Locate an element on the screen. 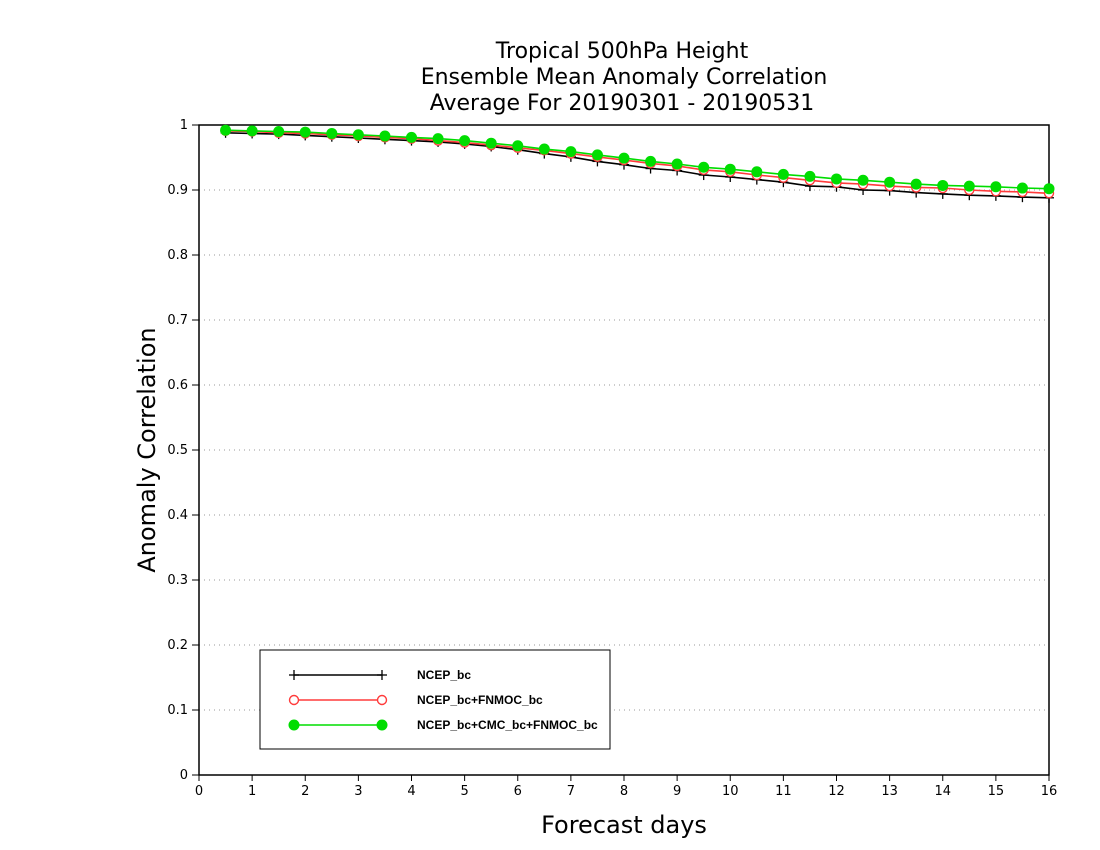 This screenshot has width=1100, height=850. title-line-3: Average For 20190301 - 20190531 is located at coordinates (622, 103).